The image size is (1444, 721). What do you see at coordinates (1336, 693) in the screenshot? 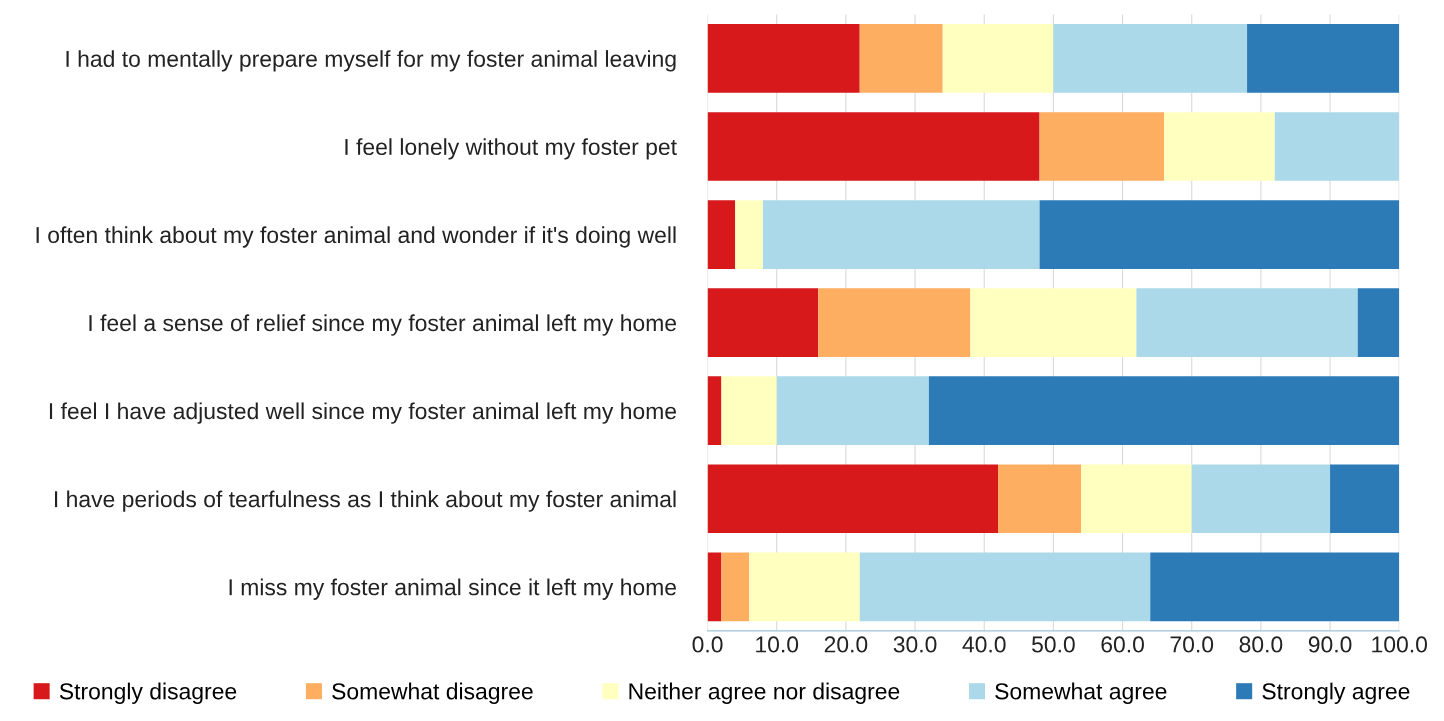
I see `legend-label: Strongly agree` at bounding box center [1336, 693].